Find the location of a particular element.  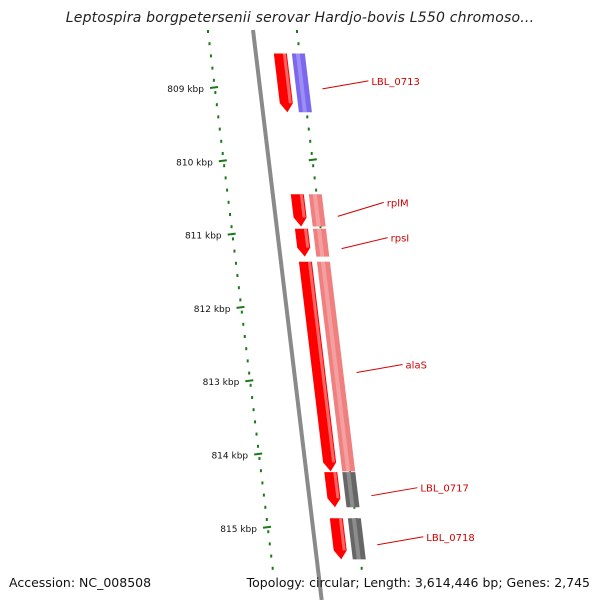

scale-tick-label: 813 kbp is located at coordinates (221, 383).